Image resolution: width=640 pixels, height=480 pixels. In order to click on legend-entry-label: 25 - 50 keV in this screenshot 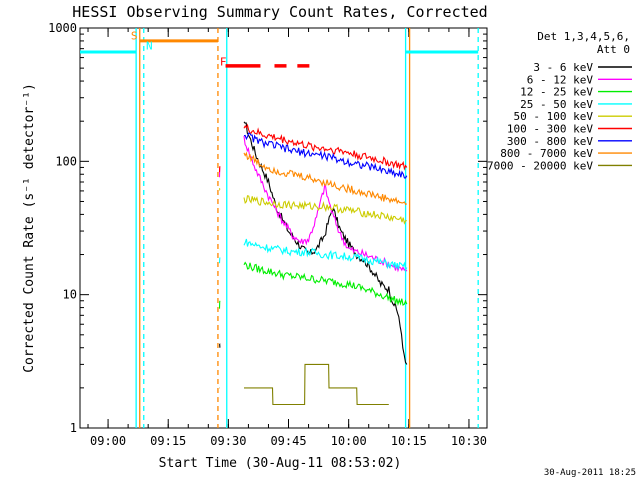, I will do `click(556, 104)`.